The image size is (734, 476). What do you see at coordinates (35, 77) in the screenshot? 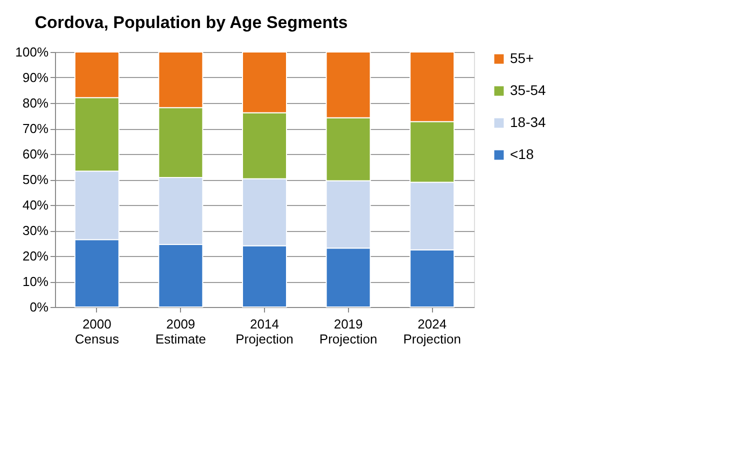
I see `y-tick-label: 90%` at bounding box center [35, 77].